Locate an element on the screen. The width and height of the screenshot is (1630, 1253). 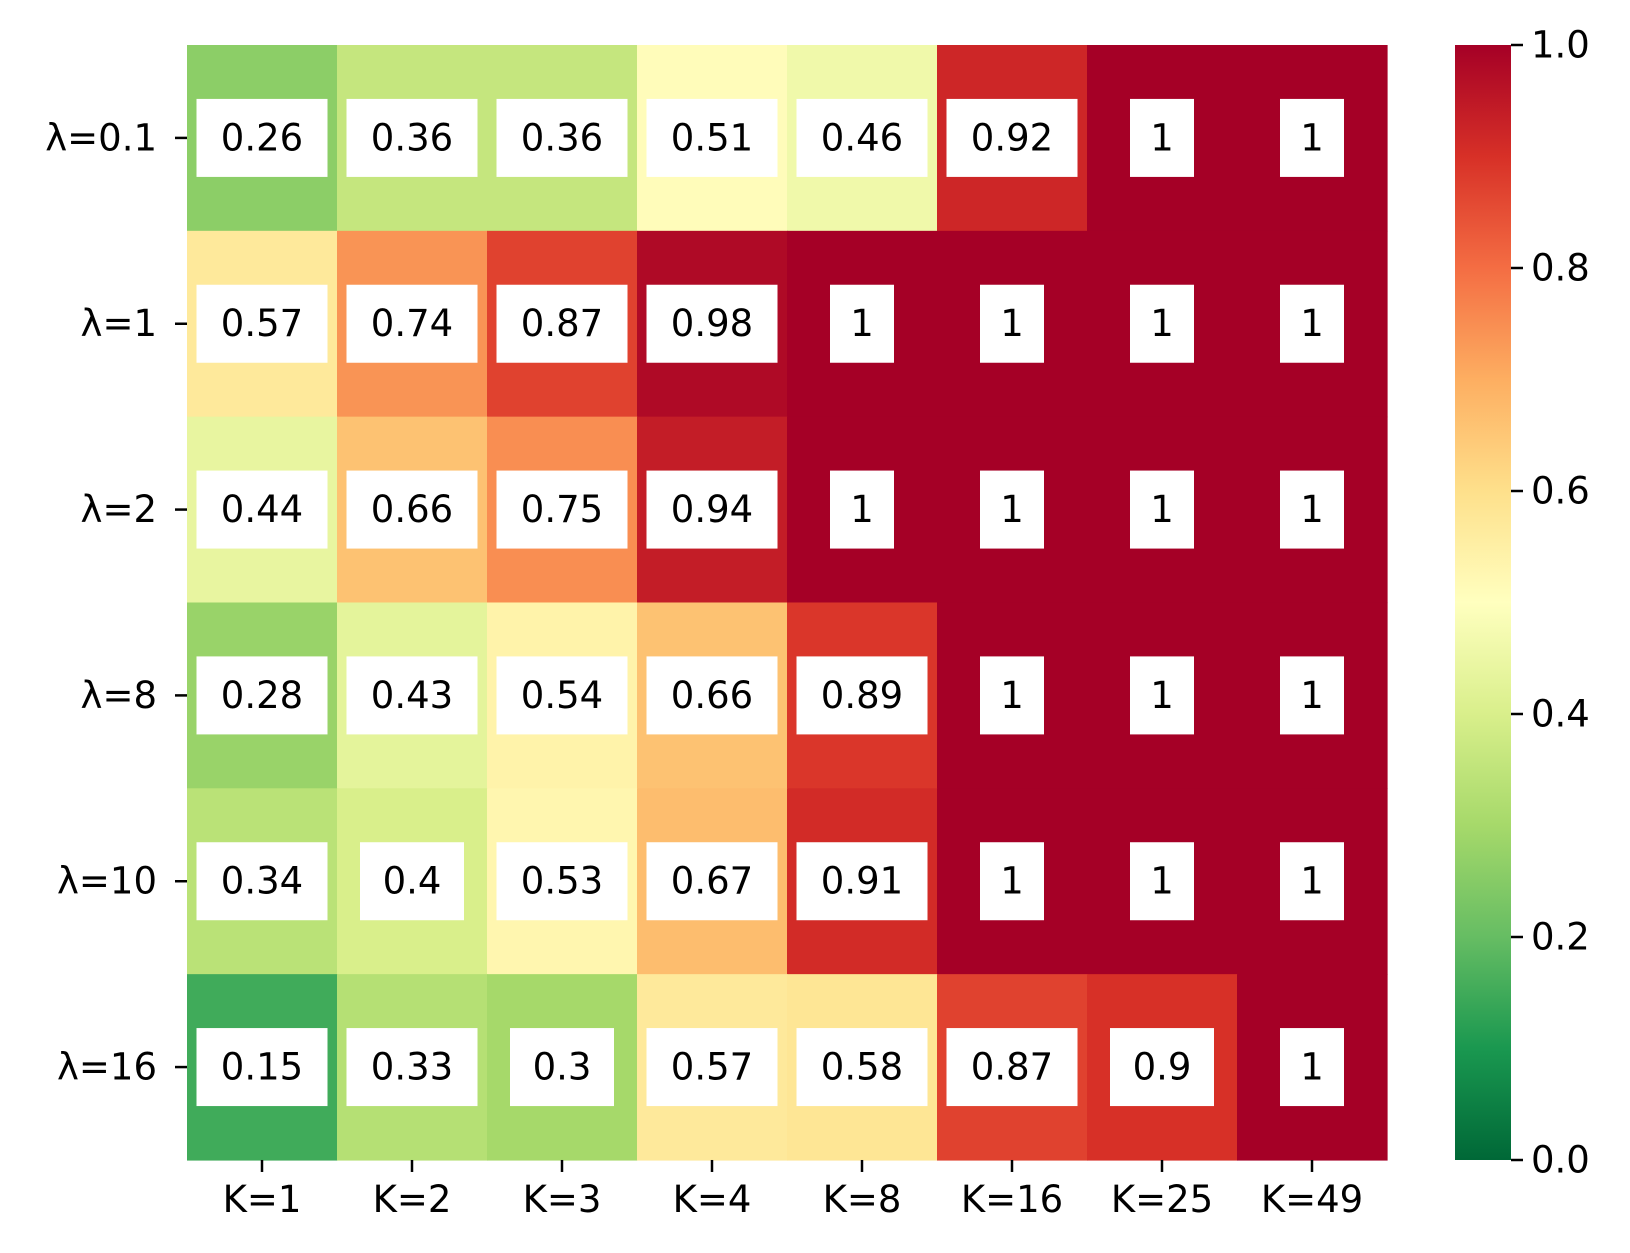
cell-value-label: 0.36 is located at coordinates (412, 137).